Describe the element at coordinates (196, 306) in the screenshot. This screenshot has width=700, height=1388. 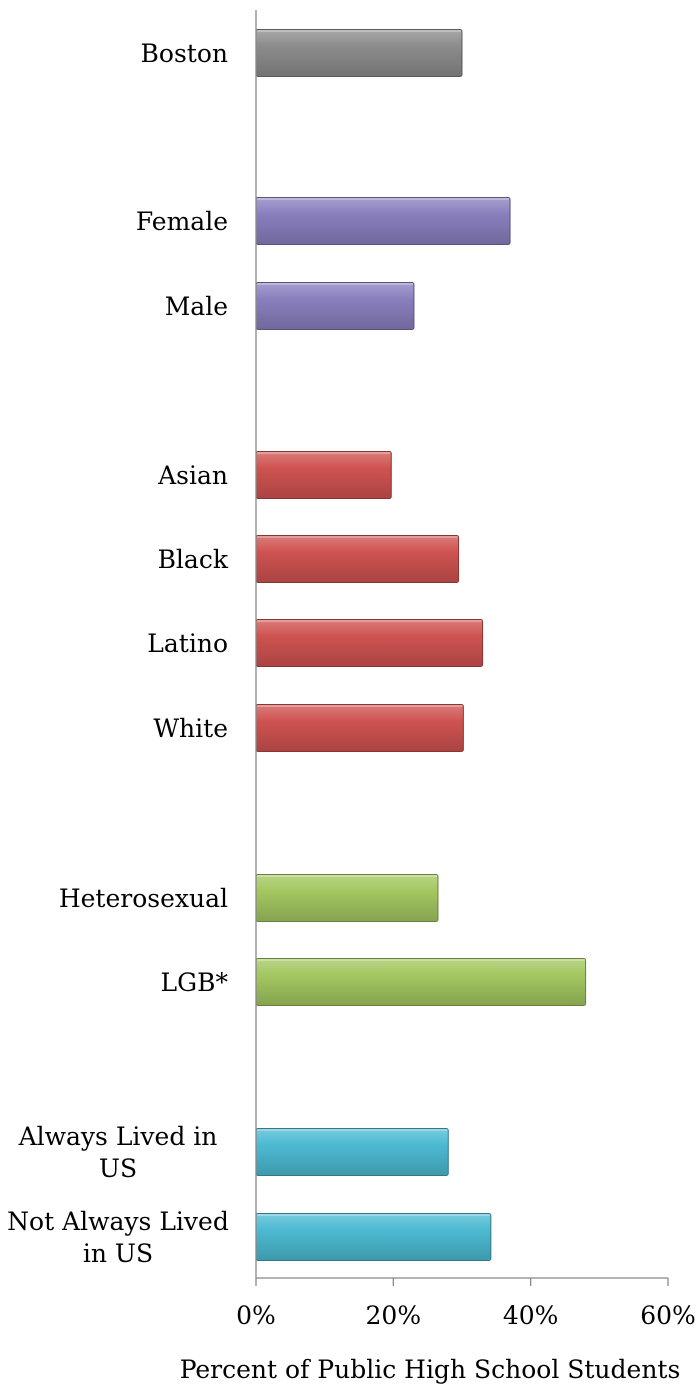
I see `category-label: Male` at that location.